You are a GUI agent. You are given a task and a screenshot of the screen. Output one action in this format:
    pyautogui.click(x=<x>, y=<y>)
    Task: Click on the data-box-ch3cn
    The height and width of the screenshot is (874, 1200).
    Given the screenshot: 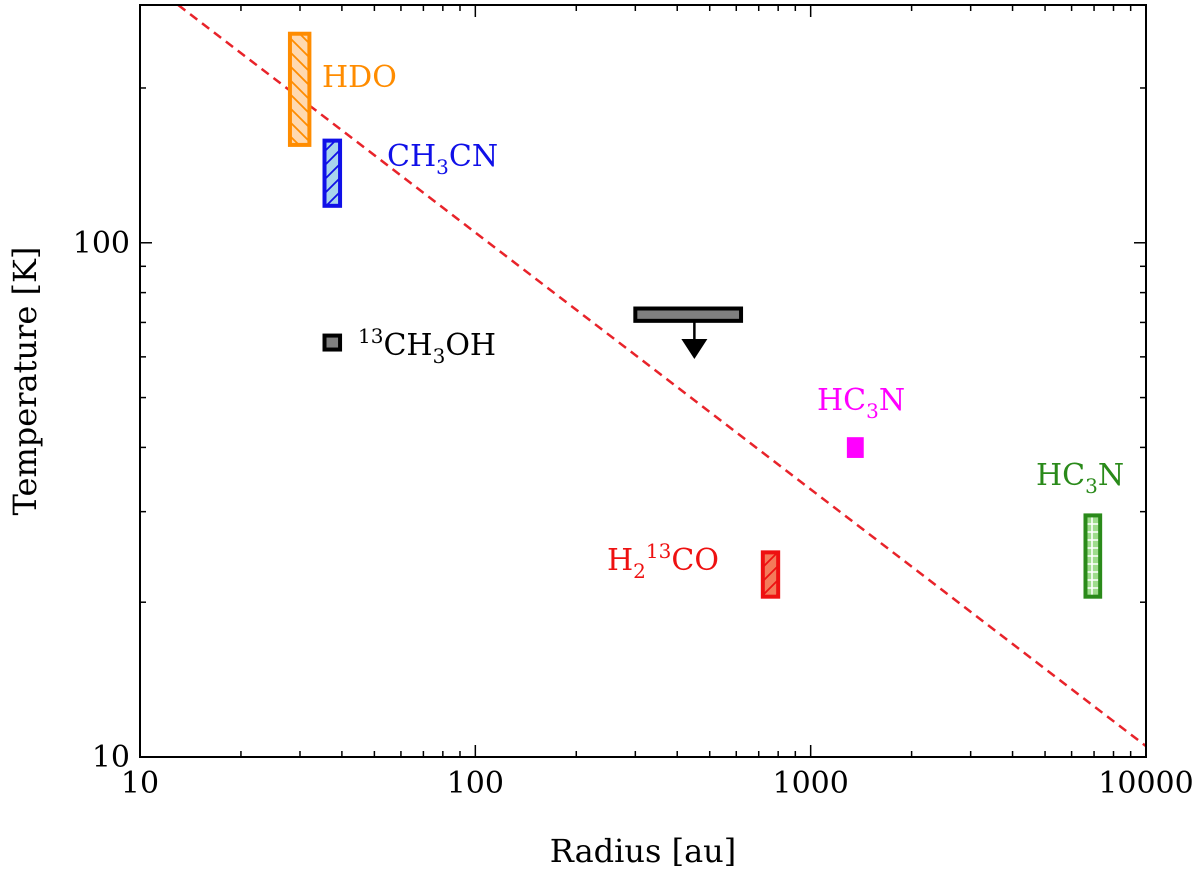 What is the action you would take?
    pyautogui.click(x=332, y=173)
    